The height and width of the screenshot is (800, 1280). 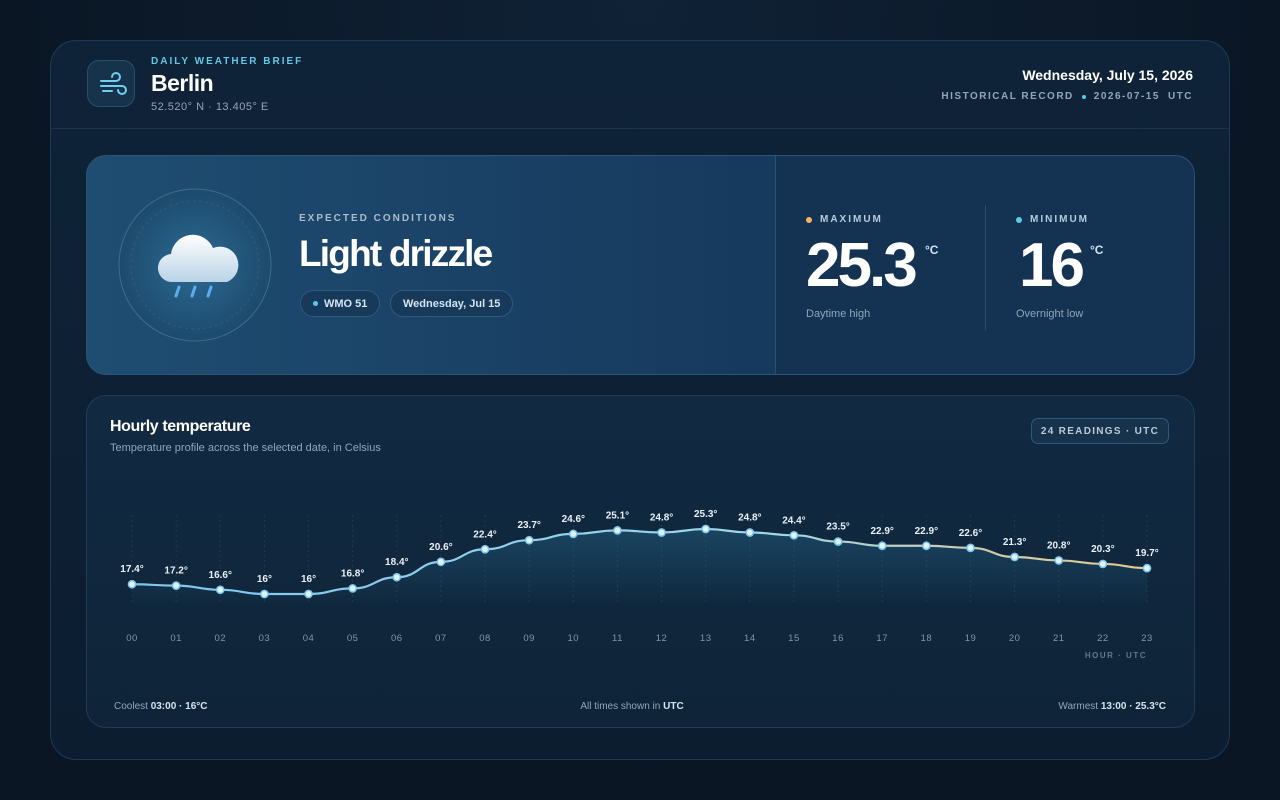 I want to click on value-label: 20.3°, so click(x=1102, y=549).